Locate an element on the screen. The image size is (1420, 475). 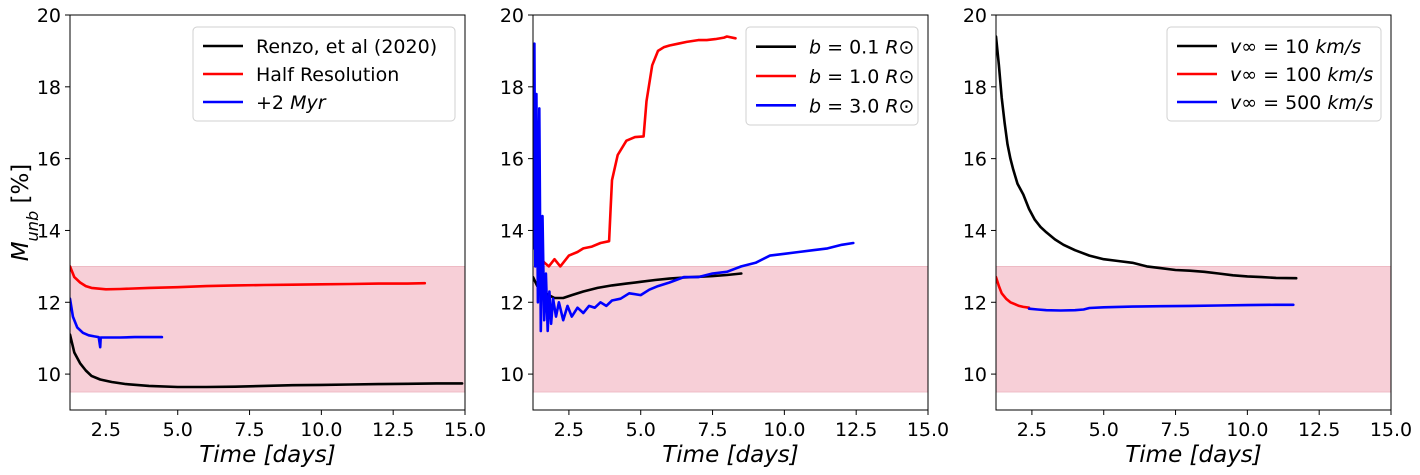
legend-label: Renzo, et al (2020) is located at coordinates (346, 47).